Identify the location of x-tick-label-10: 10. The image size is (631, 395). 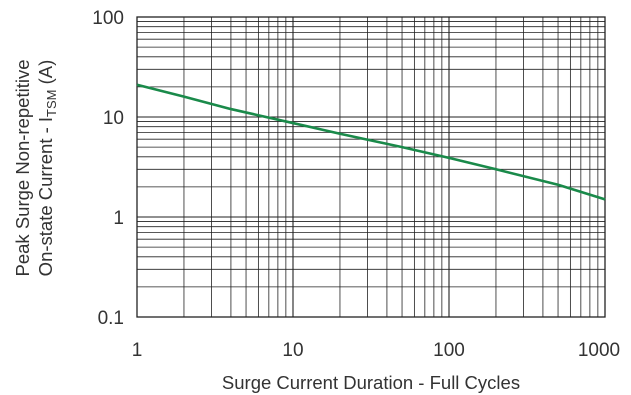
(292, 350).